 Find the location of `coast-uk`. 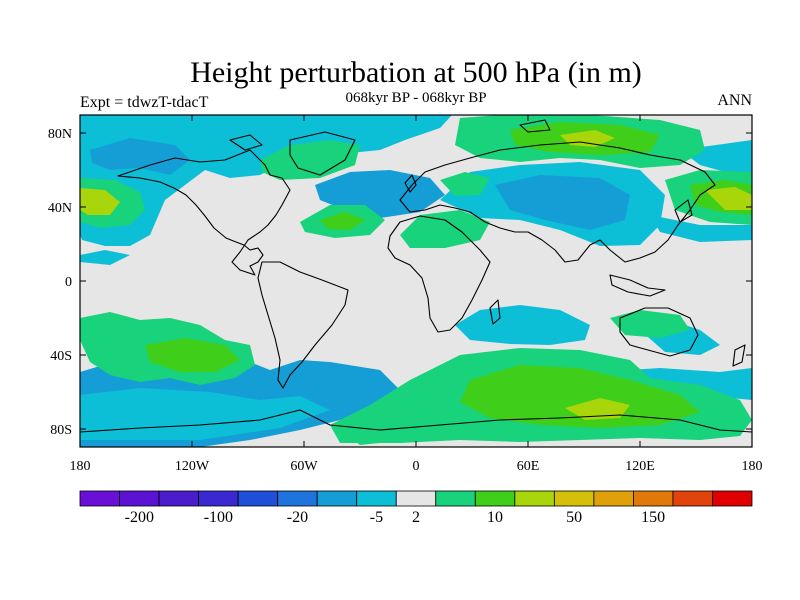

coast-uk is located at coordinates (410, 183).